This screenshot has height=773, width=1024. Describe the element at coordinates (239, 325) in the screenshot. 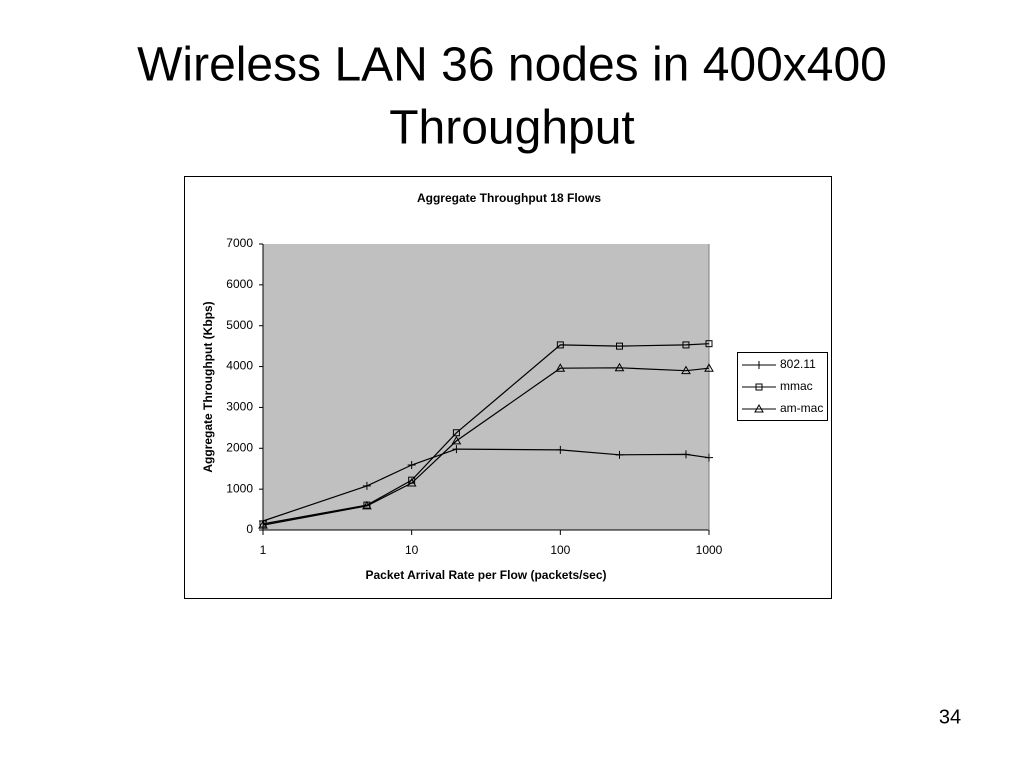

I see `y-tick-label: 5000` at that location.